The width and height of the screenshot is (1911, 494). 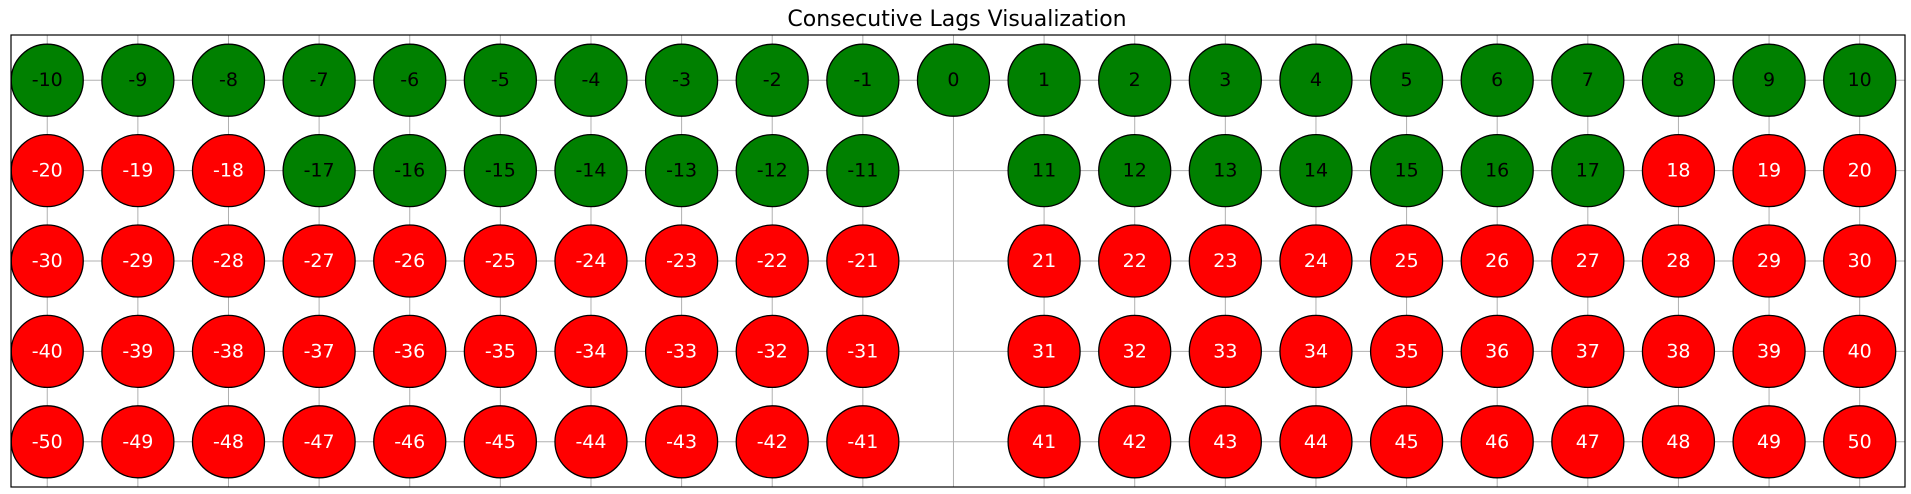 I want to click on bubble-label: -47, so click(x=319, y=442).